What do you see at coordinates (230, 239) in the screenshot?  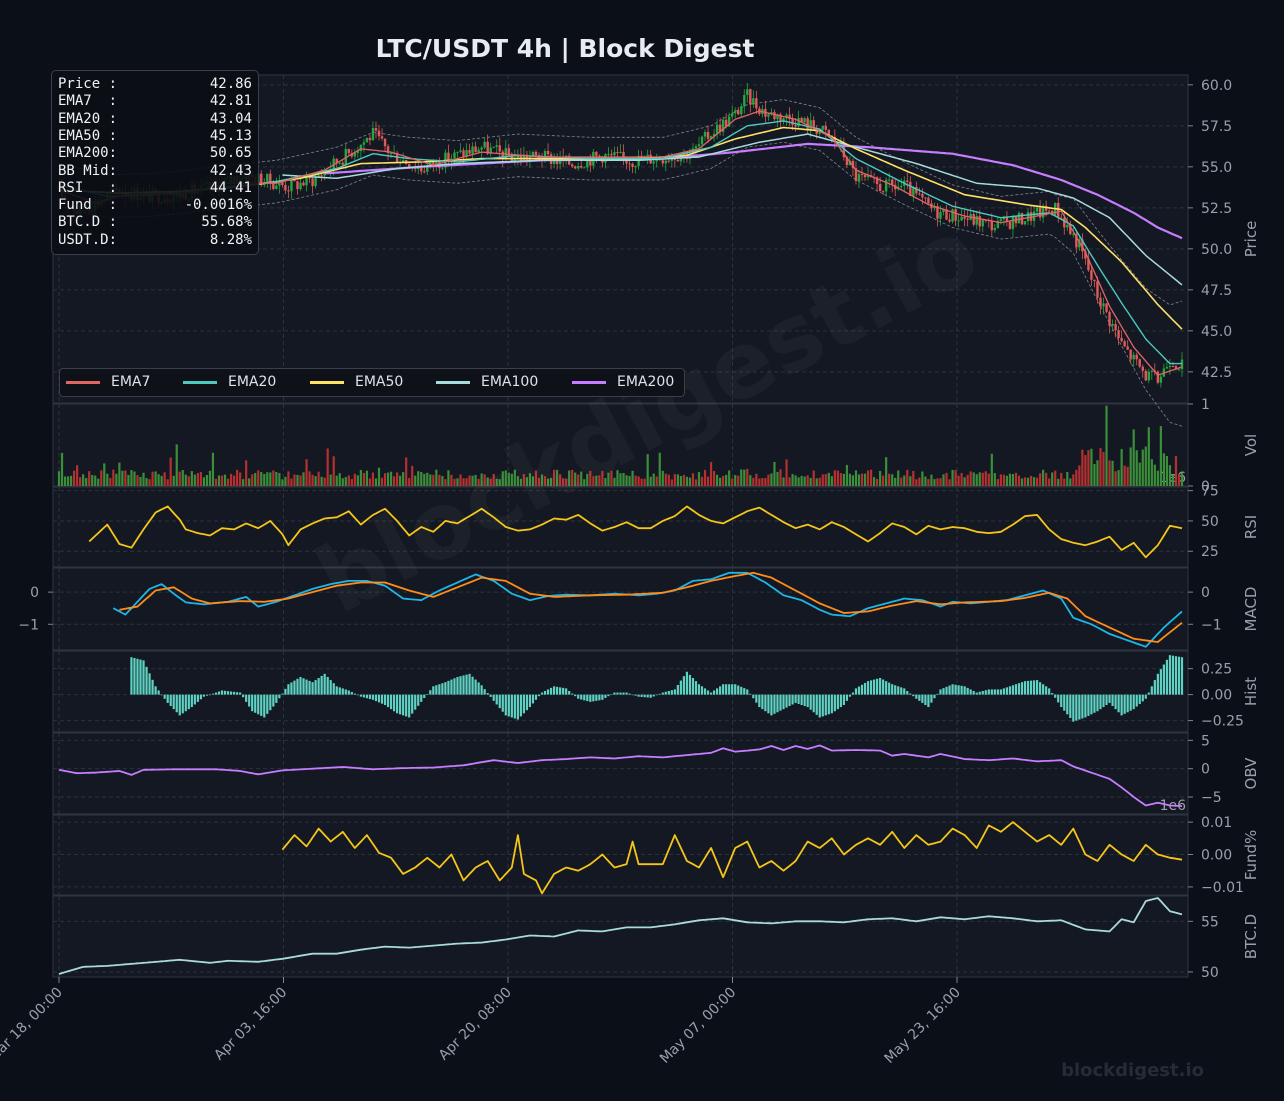 I see `info-value: 8.28%` at bounding box center [230, 239].